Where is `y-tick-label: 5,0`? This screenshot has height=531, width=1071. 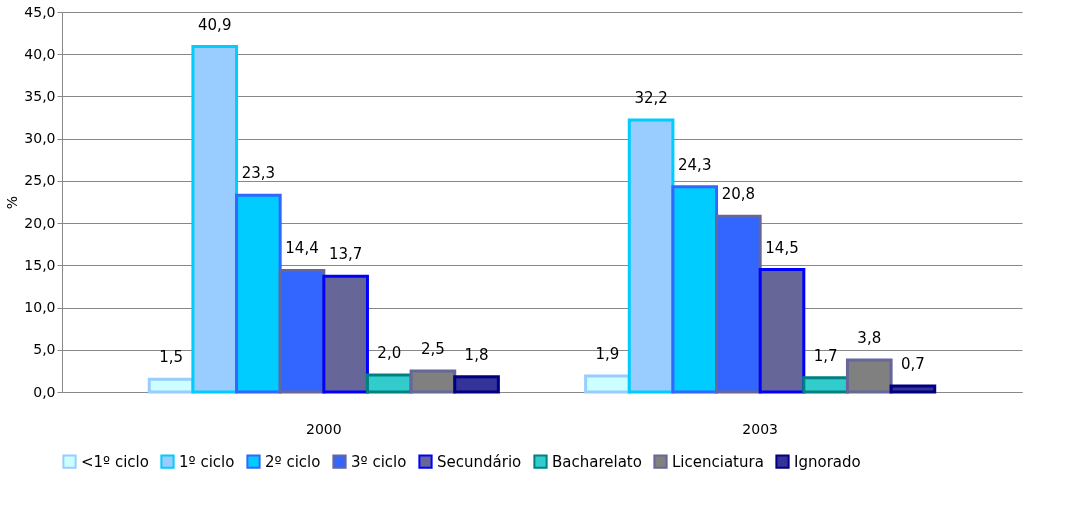
y-tick-label: 5,0 is located at coordinates (44, 349).